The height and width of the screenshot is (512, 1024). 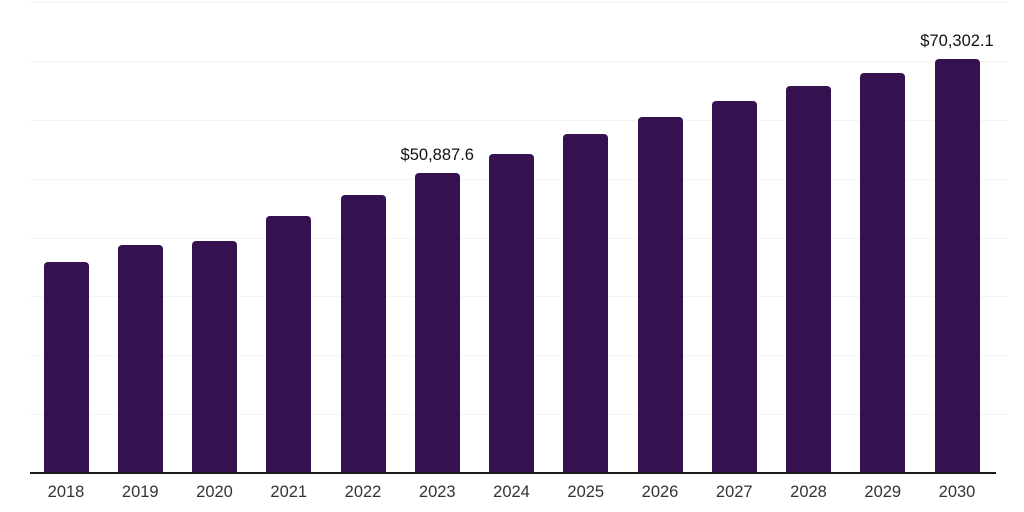 What do you see at coordinates (957, 492) in the screenshot?
I see `x-tick-label-2030: 2030` at bounding box center [957, 492].